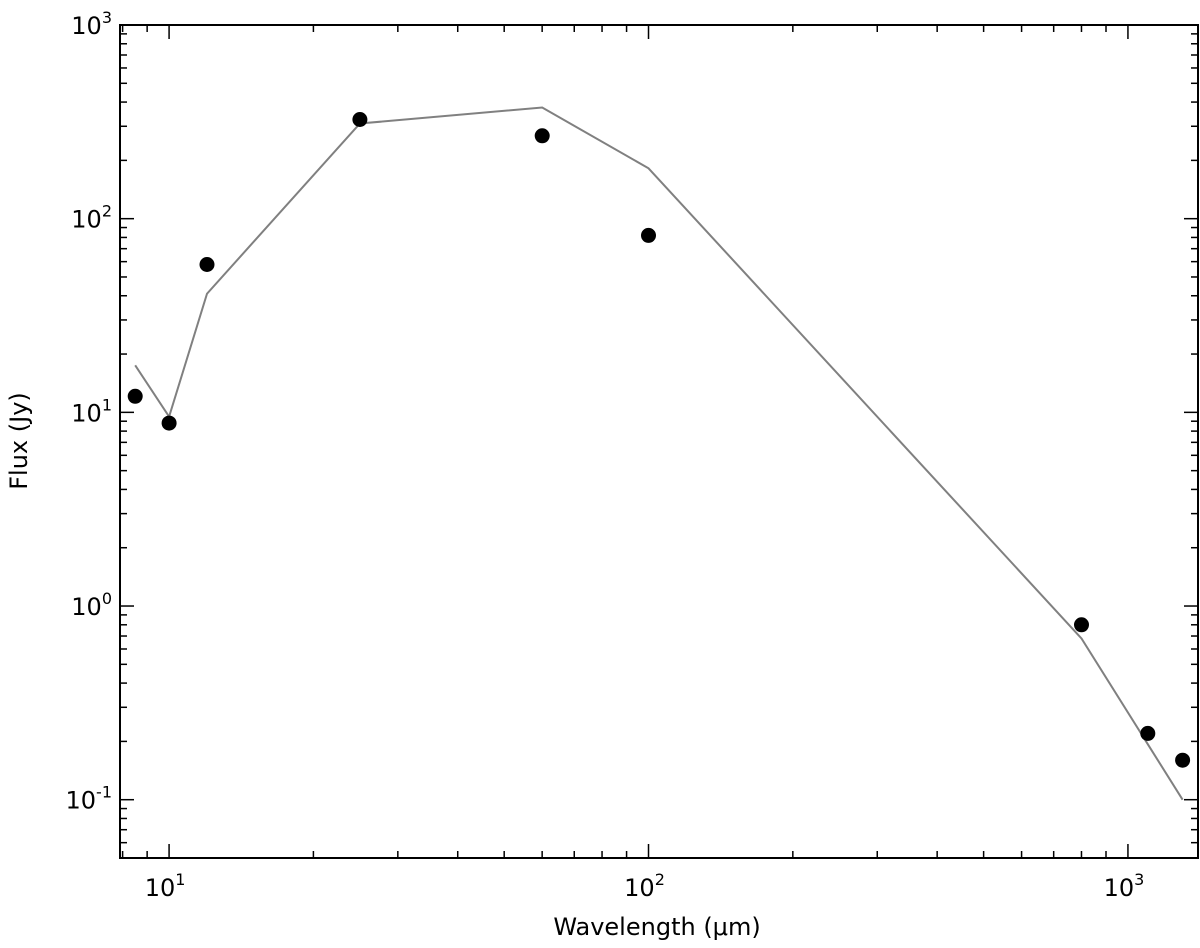 The width and height of the screenshot is (1200, 948). I want to click on x-axis-label: Wavelength (μm), so click(656, 927).